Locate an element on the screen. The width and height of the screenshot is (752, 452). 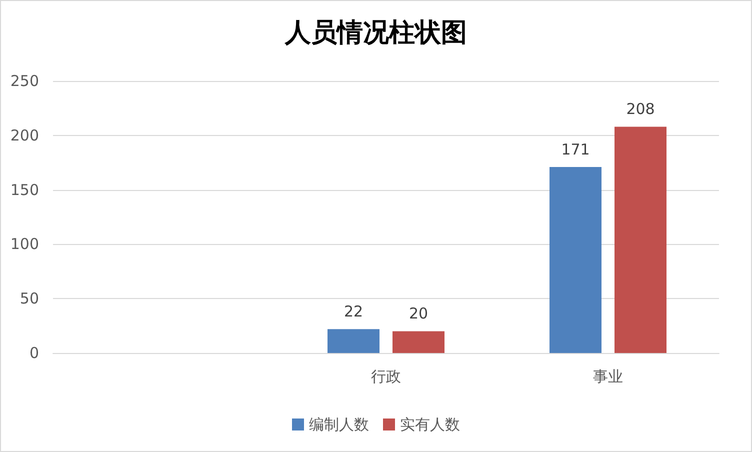
y-tick-label: 150 is located at coordinates (24, 189).